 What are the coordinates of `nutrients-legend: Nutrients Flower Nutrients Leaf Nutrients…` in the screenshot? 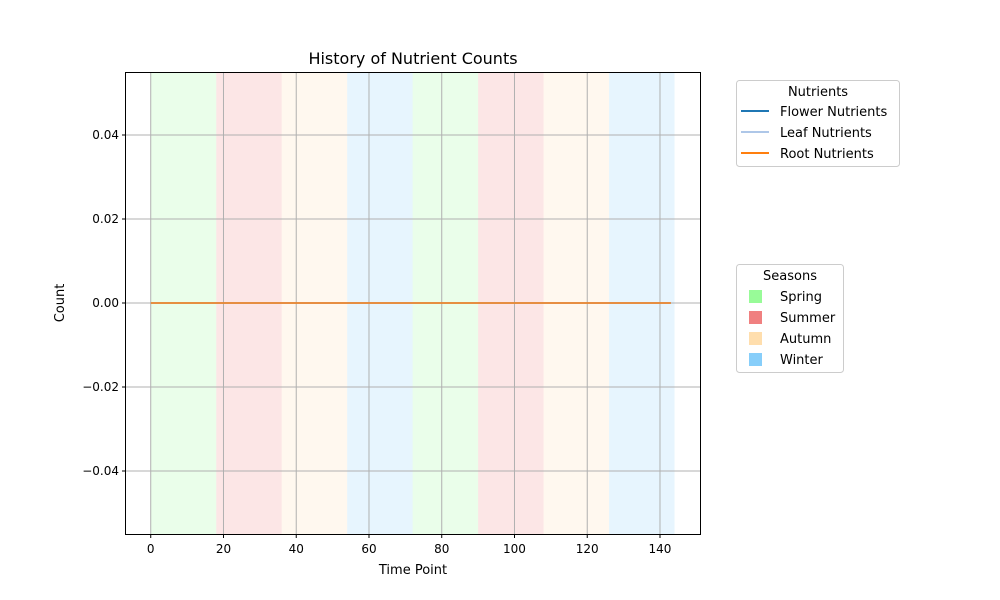 It's located at (818, 123).